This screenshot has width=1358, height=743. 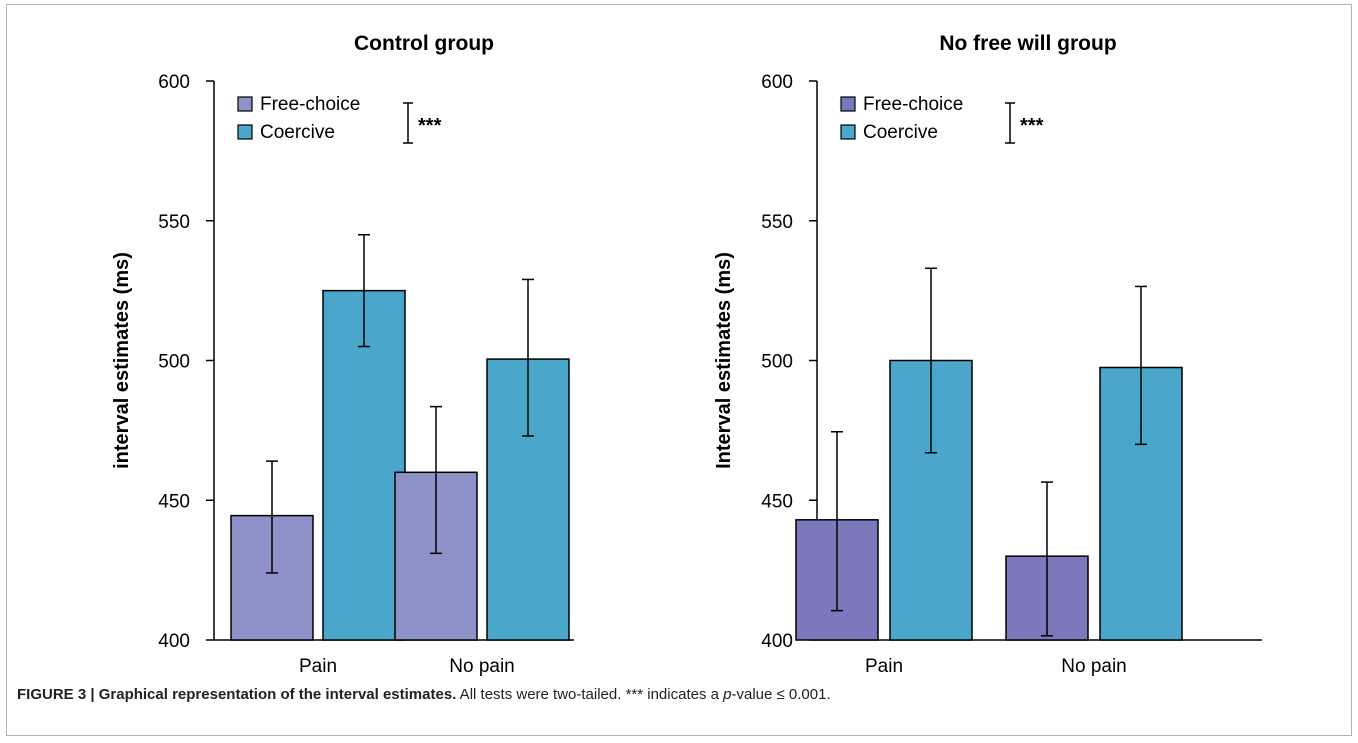 What do you see at coordinates (727, 694) in the screenshot?
I see `caption-p-symbol: p` at bounding box center [727, 694].